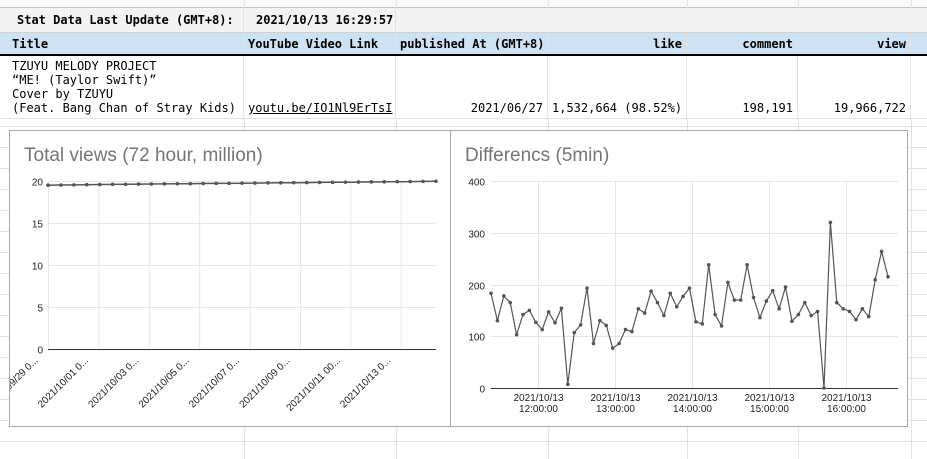 The image size is (927, 459). I want to click on comment-cell: 198,191, so click(742, 87).